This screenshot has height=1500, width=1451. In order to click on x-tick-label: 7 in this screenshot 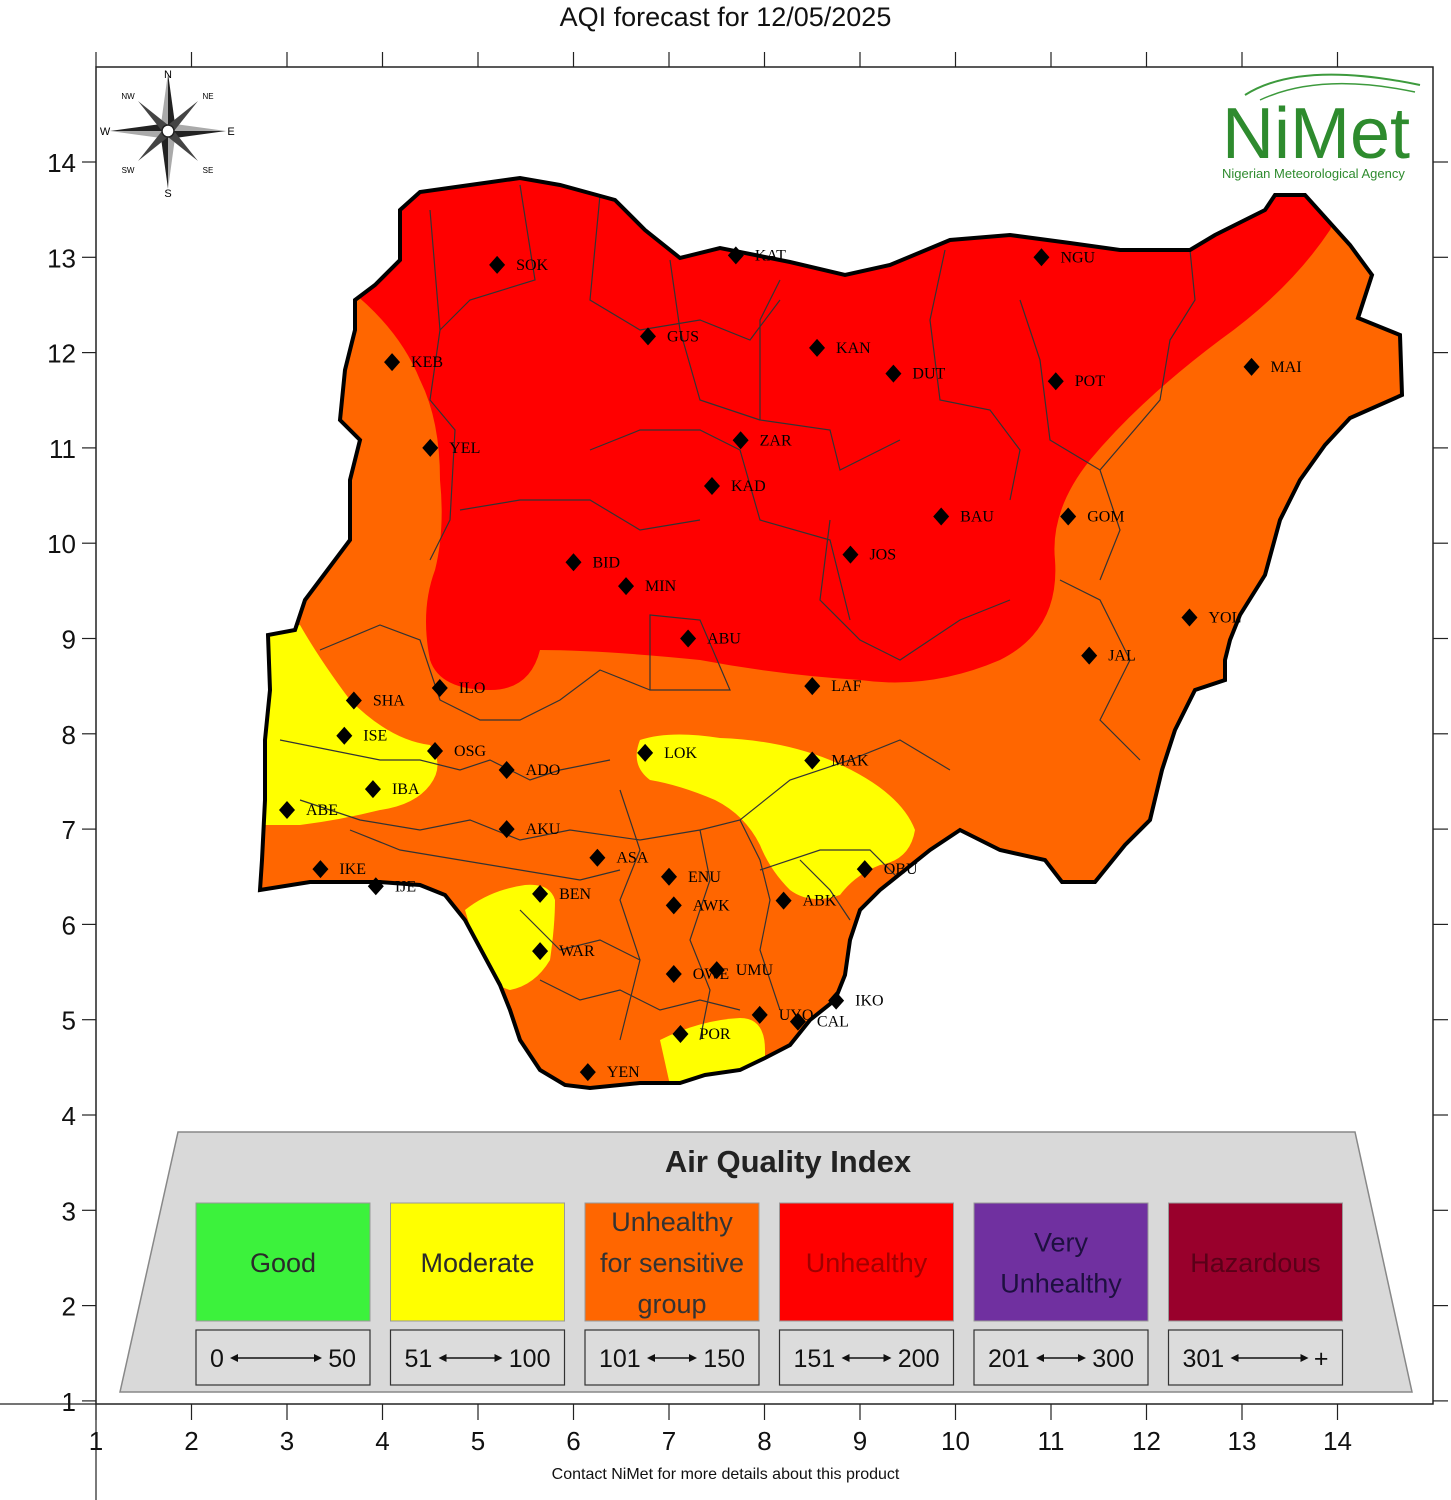, I will do `click(669, 1441)`.